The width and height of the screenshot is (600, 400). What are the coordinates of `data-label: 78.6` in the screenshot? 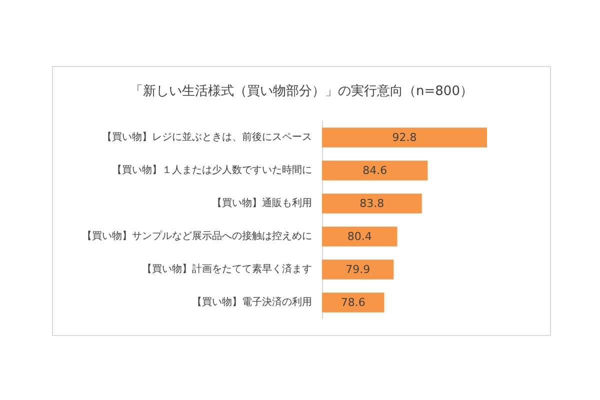 It's located at (353, 302).